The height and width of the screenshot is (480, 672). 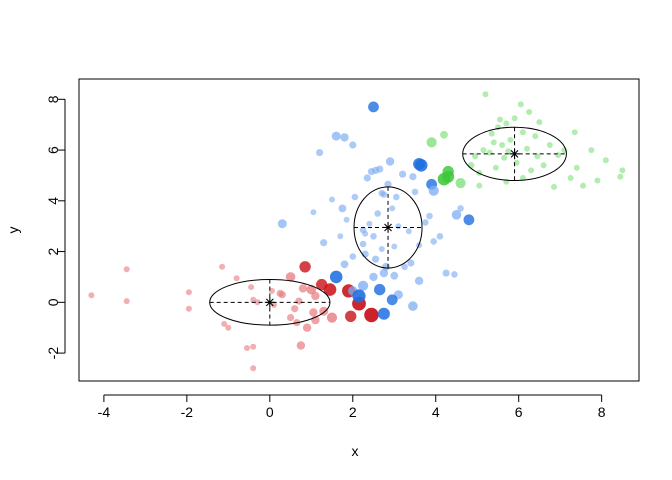 I want to click on y-axis-title: y, so click(x=13, y=230).